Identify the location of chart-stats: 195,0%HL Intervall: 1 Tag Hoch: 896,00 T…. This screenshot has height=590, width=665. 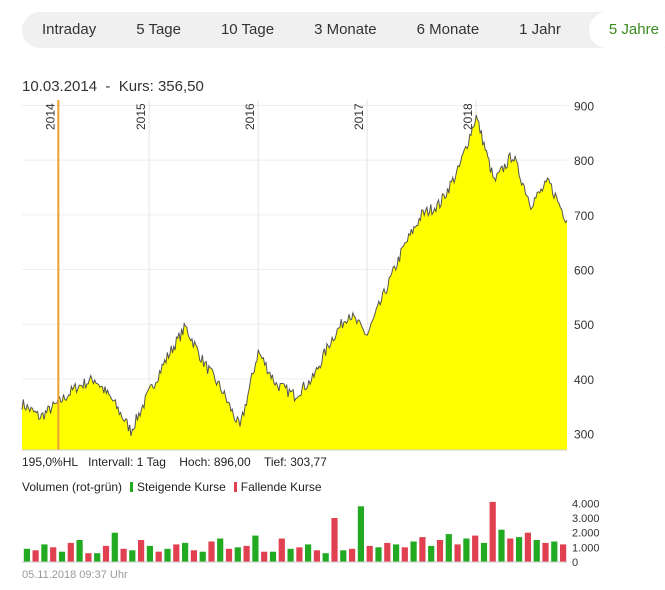
(174, 462).